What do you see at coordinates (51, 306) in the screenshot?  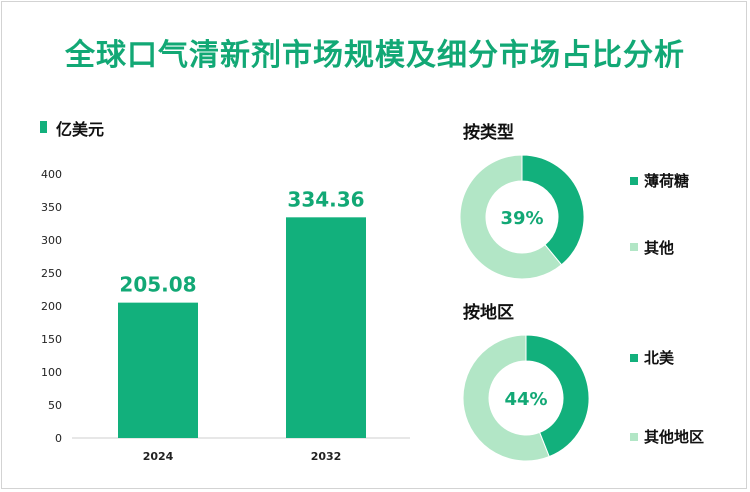 I see `y-tick-label: 200` at bounding box center [51, 306].